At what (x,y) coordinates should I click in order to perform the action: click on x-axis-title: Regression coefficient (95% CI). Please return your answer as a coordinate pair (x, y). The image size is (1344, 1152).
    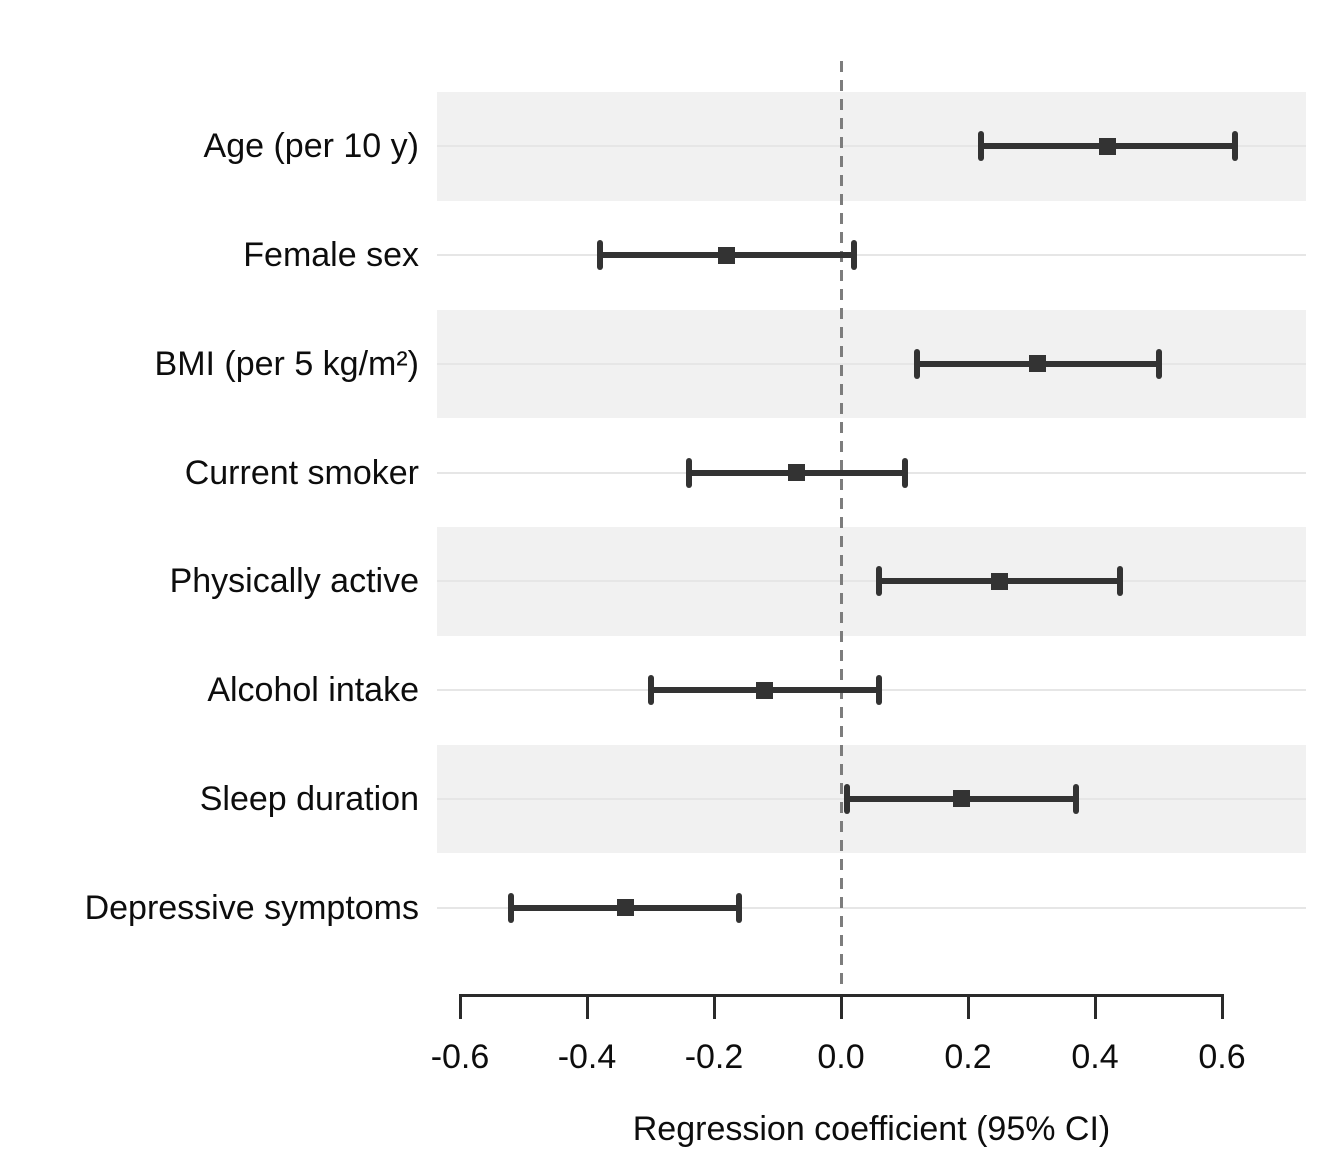
    Looking at the image, I should click on (871, 1129).